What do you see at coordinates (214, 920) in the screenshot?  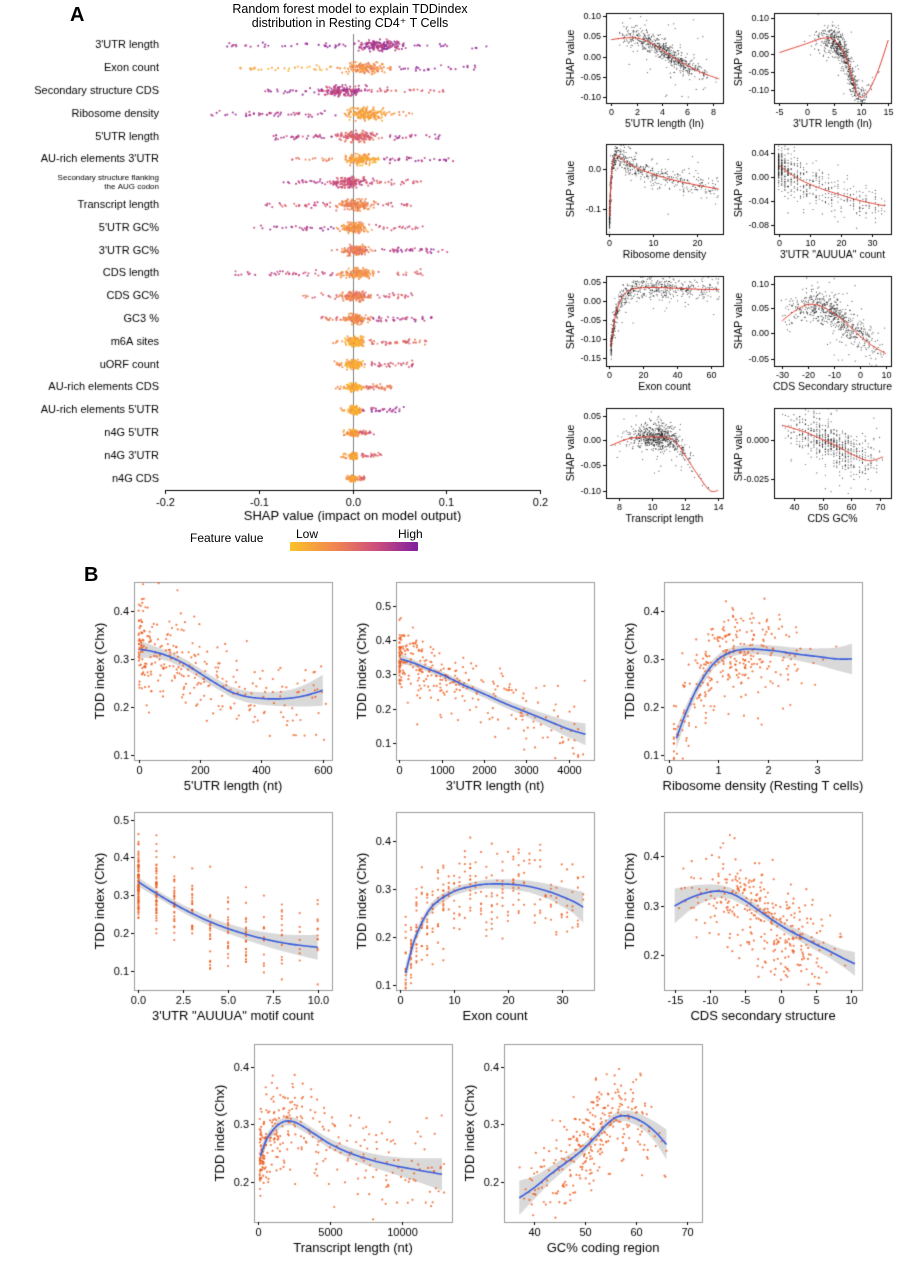 I see `tdd-auuua-motif-count-canvas` at bounding box center [214, 920].